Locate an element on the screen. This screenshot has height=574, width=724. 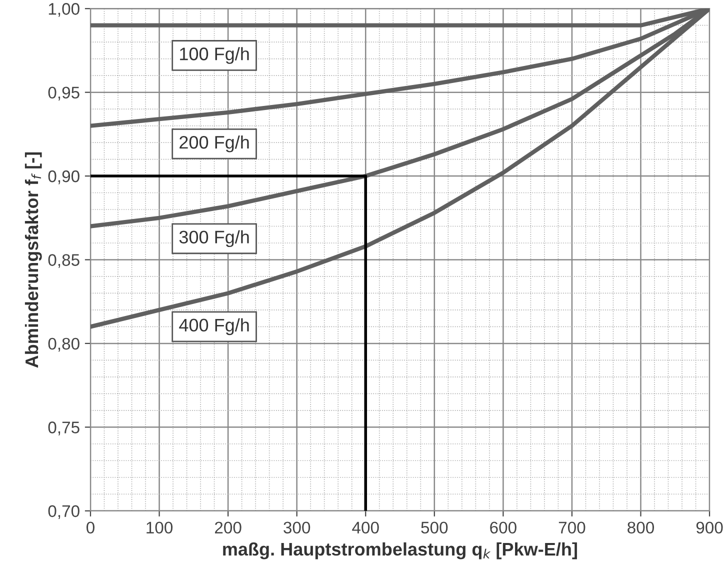
y-tick-label: 0,90 is located at coordinates (64, 177).